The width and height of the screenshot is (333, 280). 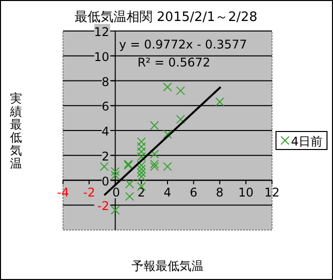 What do you see at coordinates (183, 44) in the screenshot?
I see `annotation: y = 0.9772x - 0.3577` at bounding box center [183, 44].